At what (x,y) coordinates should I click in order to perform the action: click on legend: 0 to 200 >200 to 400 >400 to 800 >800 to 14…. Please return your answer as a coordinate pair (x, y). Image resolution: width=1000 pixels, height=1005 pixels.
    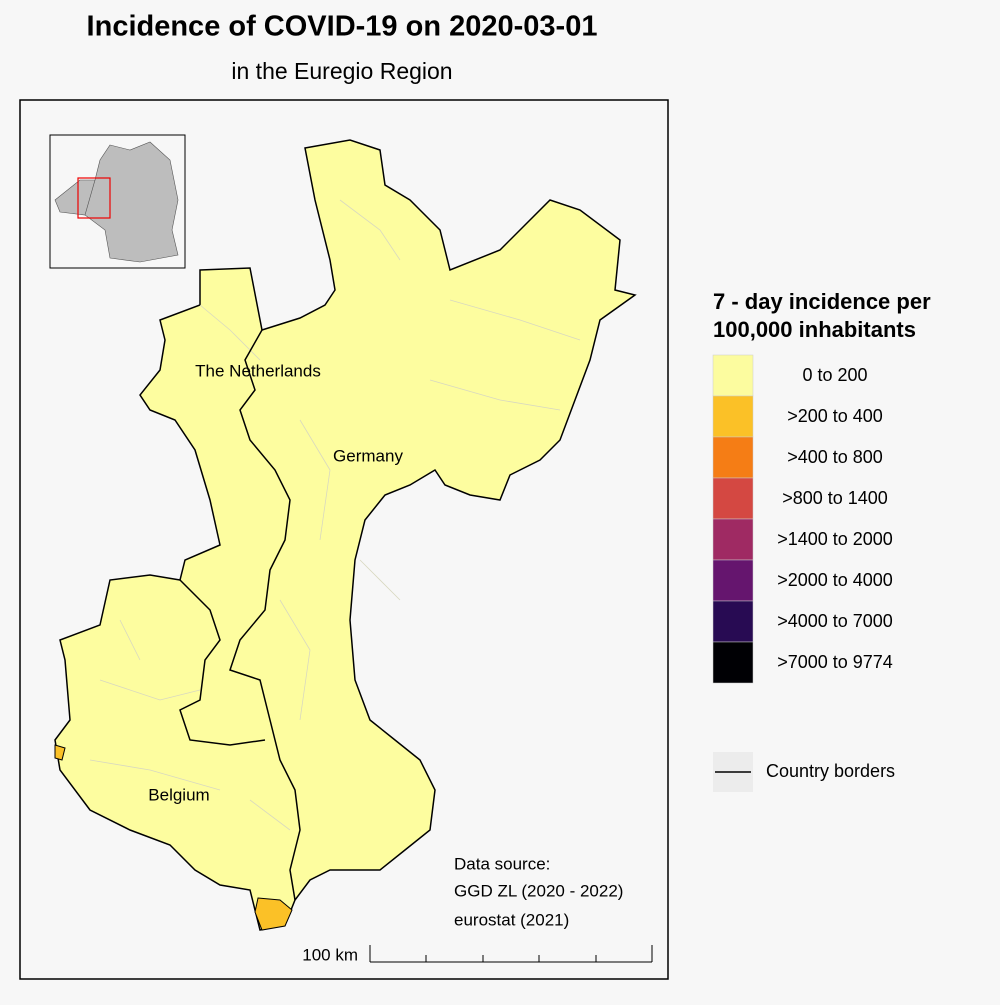
    Looking at the image, I should click on (802, 519).